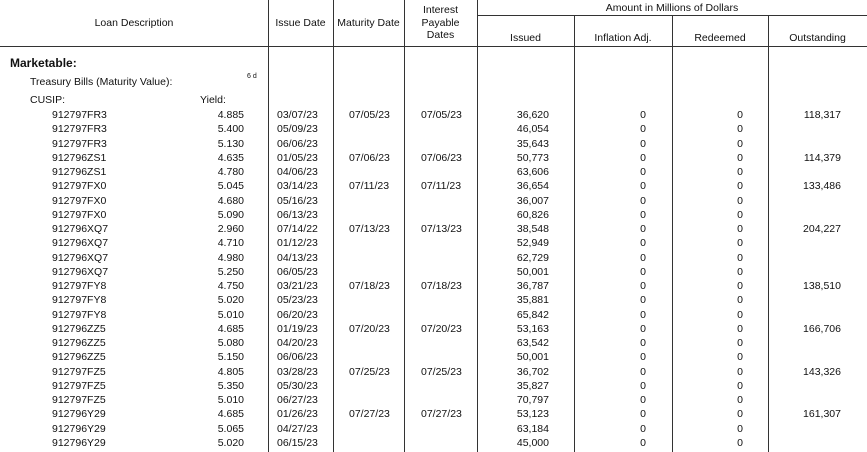 The width and height of the screenshot is (867, 452). Describe the element at coordinates (230, 214) in the screenshot. I see `cell-yield: 5.090` at that location.